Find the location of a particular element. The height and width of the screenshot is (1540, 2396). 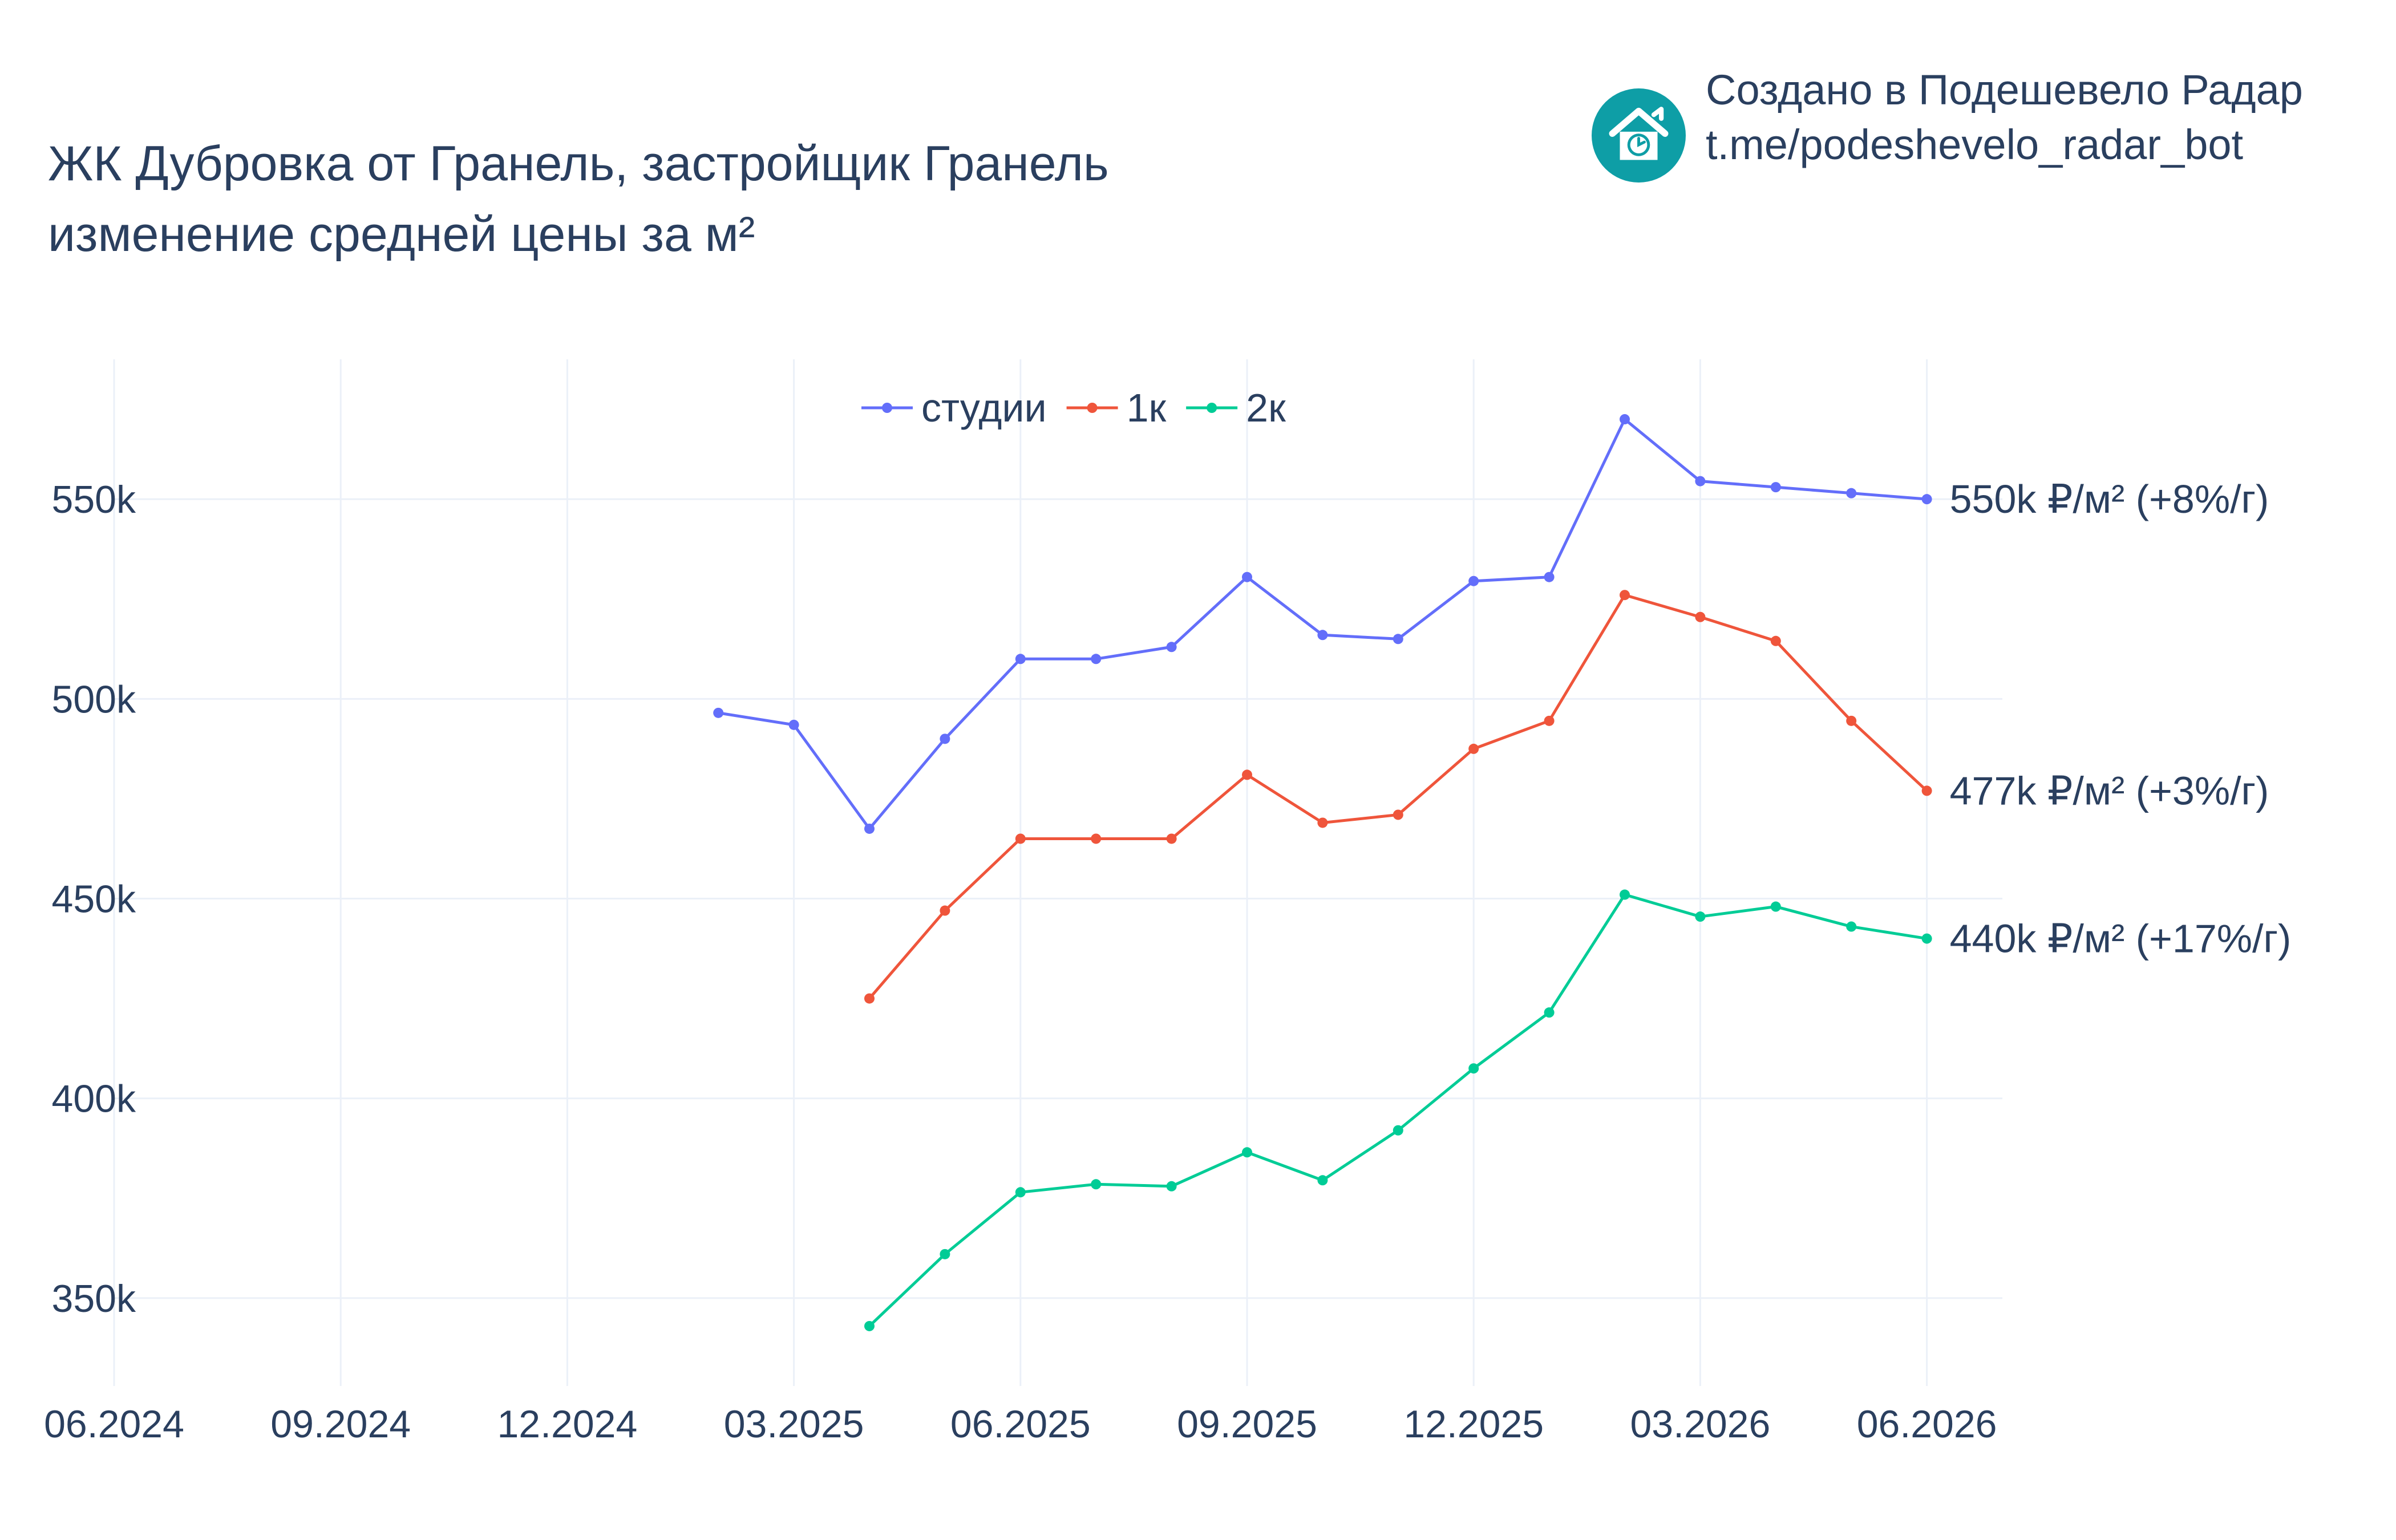

series-line-2к is located at coordinates (1397, 1110).